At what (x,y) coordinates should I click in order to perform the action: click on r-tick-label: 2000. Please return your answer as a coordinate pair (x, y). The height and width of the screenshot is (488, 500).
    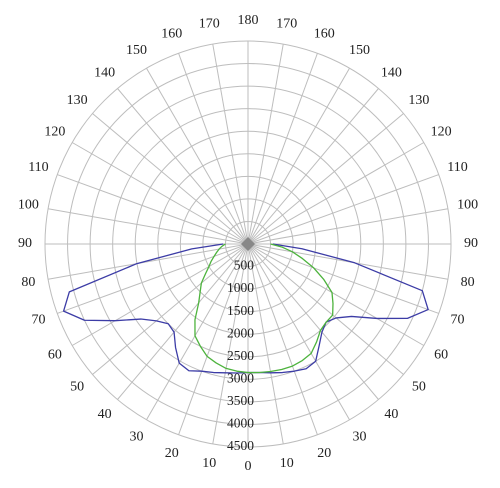
    Looking at the image, I should click on (240, 332).